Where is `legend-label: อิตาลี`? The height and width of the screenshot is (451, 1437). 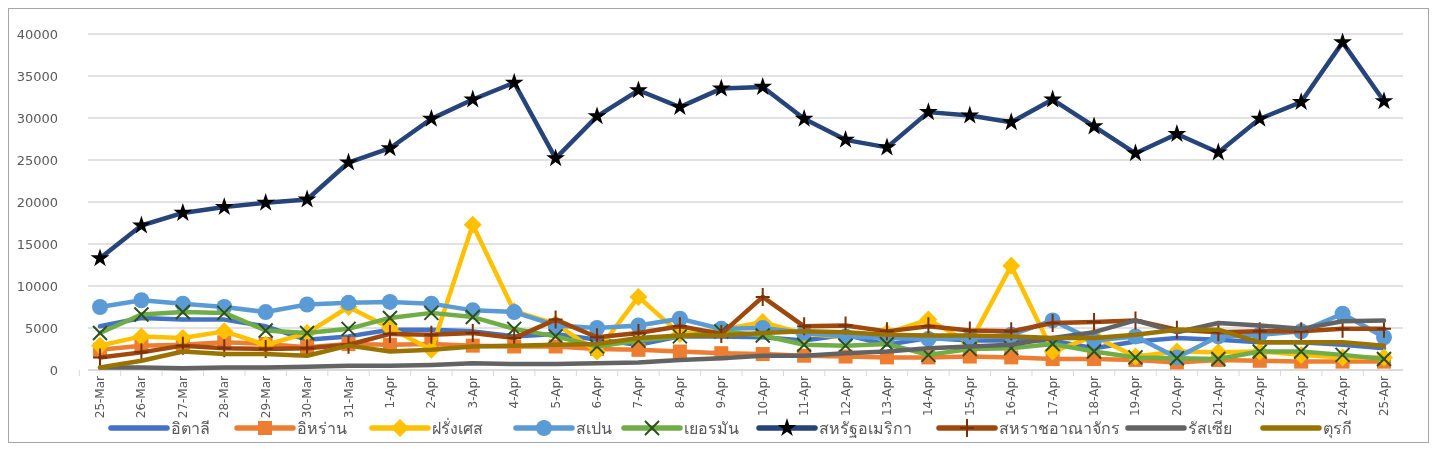 legend-label: อิตาลี is located at coordinates (190, 428).